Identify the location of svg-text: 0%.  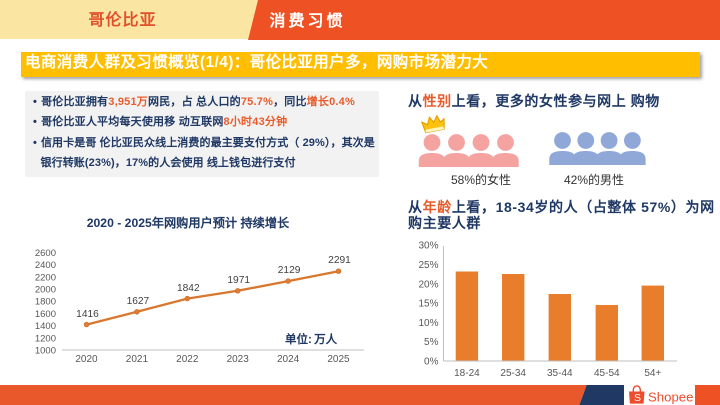
(431, 362).